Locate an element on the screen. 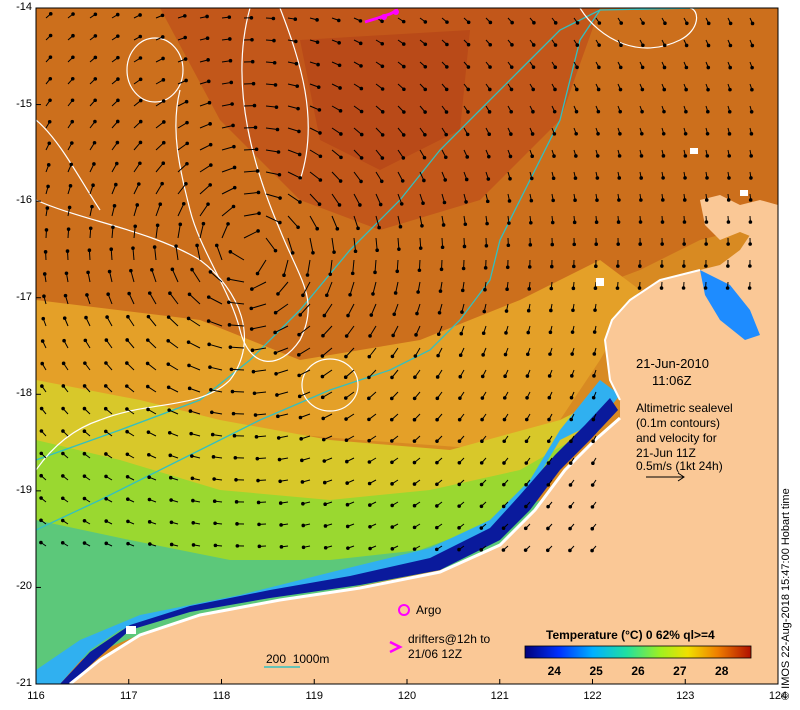  drifters-label-line2: 21/06 12Z is located at coordinates (435, 654).